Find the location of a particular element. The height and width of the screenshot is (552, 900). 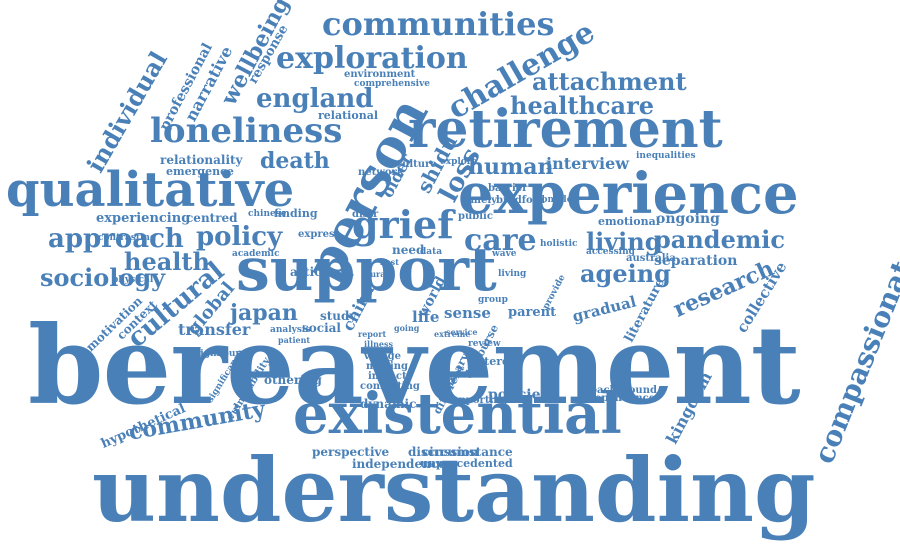

word: accessing is located at coordinates (610, 252).